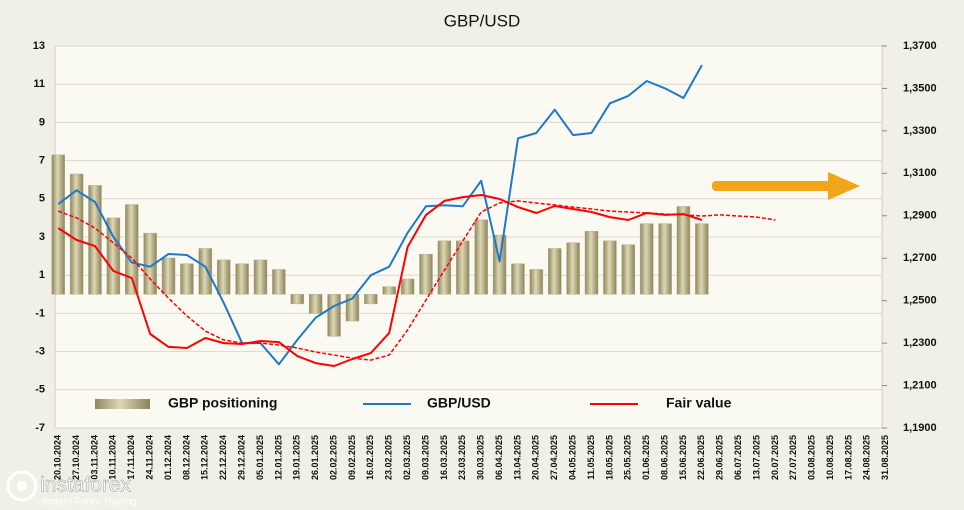 This screenshot has width=964, height=510. What do you see at coordinates (260, 457) in the screenshot?
I see `x-tick-label: 05.01.2025` at bounding box center [260, 457].